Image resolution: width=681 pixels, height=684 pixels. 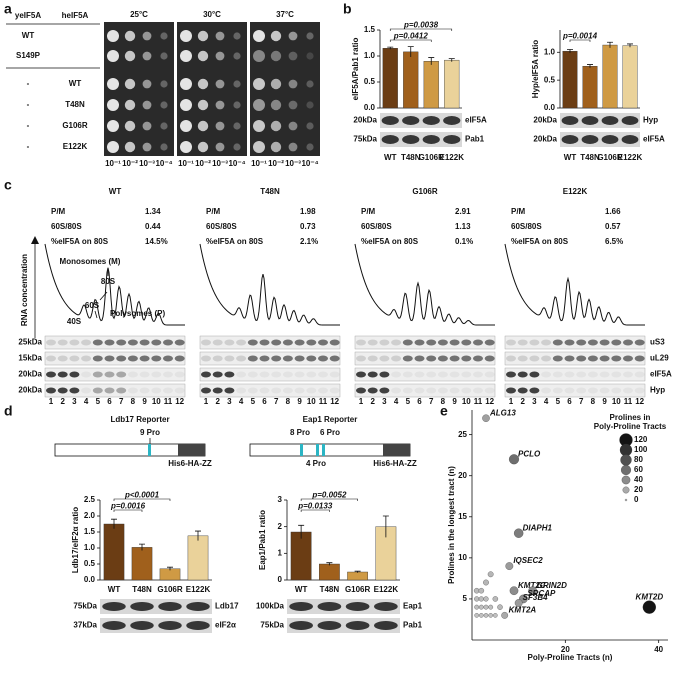 I want to click on category-label: T48N, so click(x=411, y=157).